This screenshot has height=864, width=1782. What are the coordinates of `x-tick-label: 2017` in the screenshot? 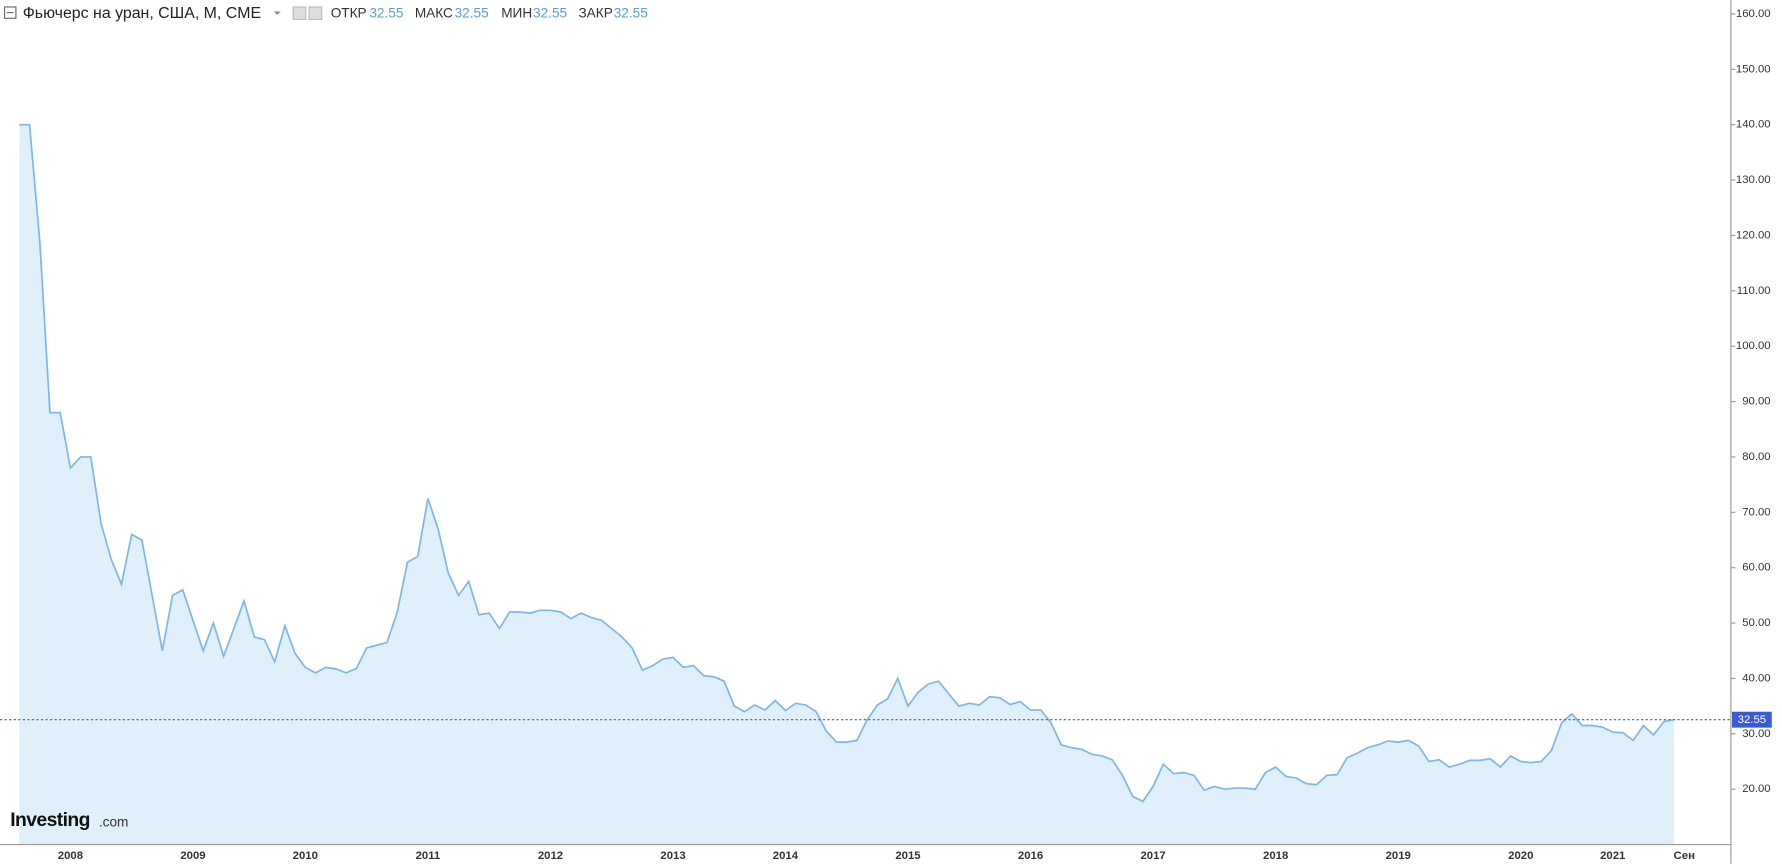 It's located at (1152, 856).